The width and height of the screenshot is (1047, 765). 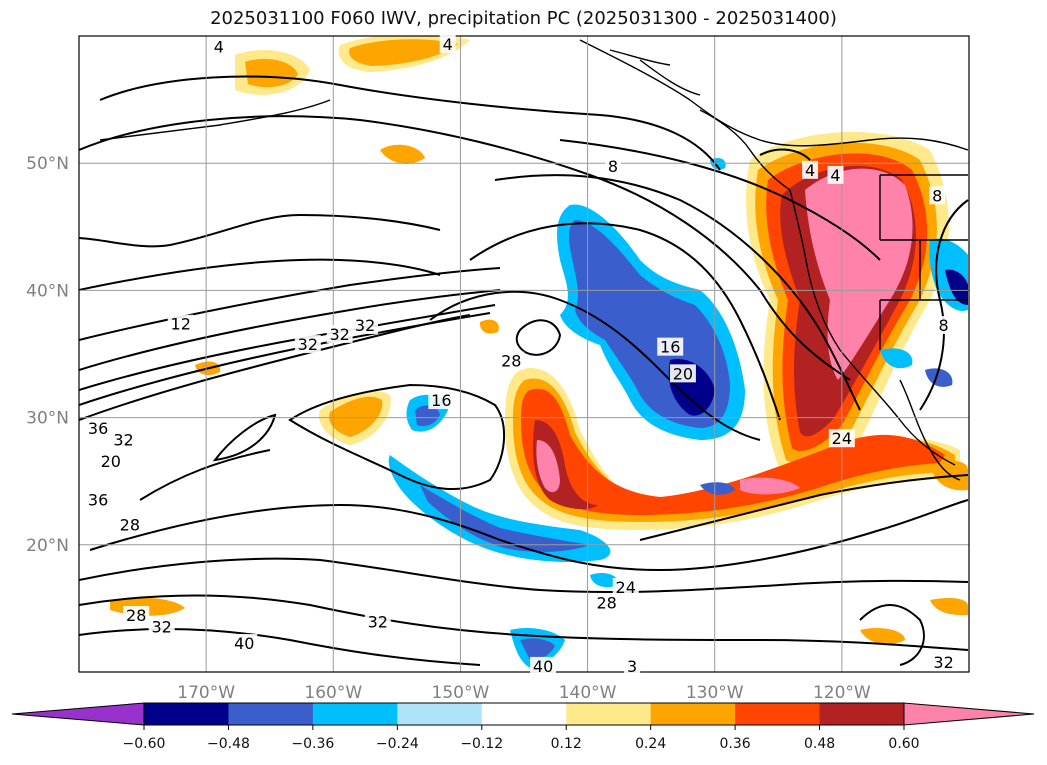 I want to click on lat-tick-label: 20°N, so click(x=47, y=546).